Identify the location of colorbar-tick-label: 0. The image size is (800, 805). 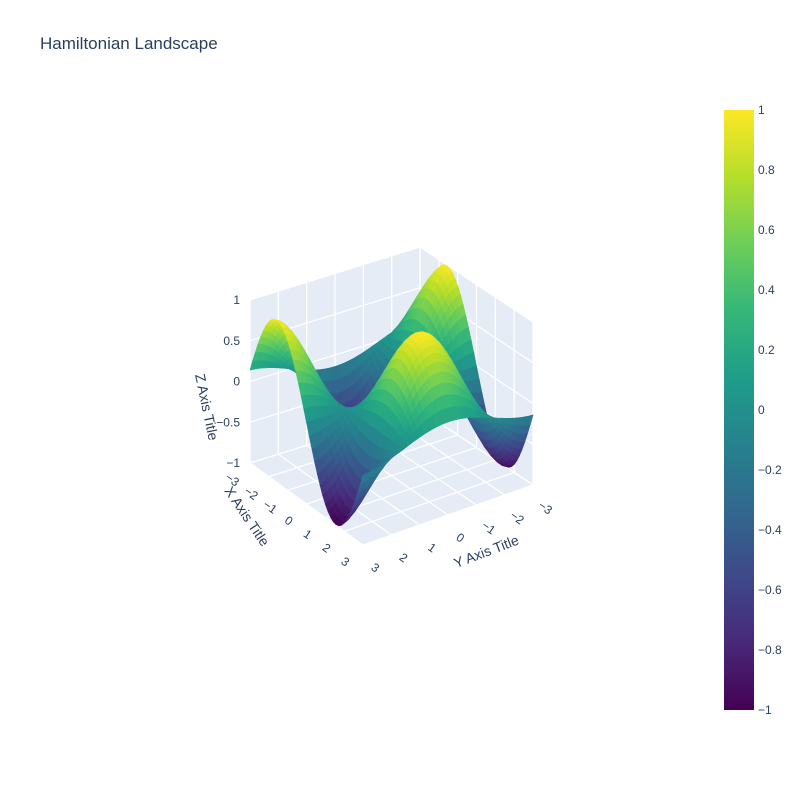
(761, 410).